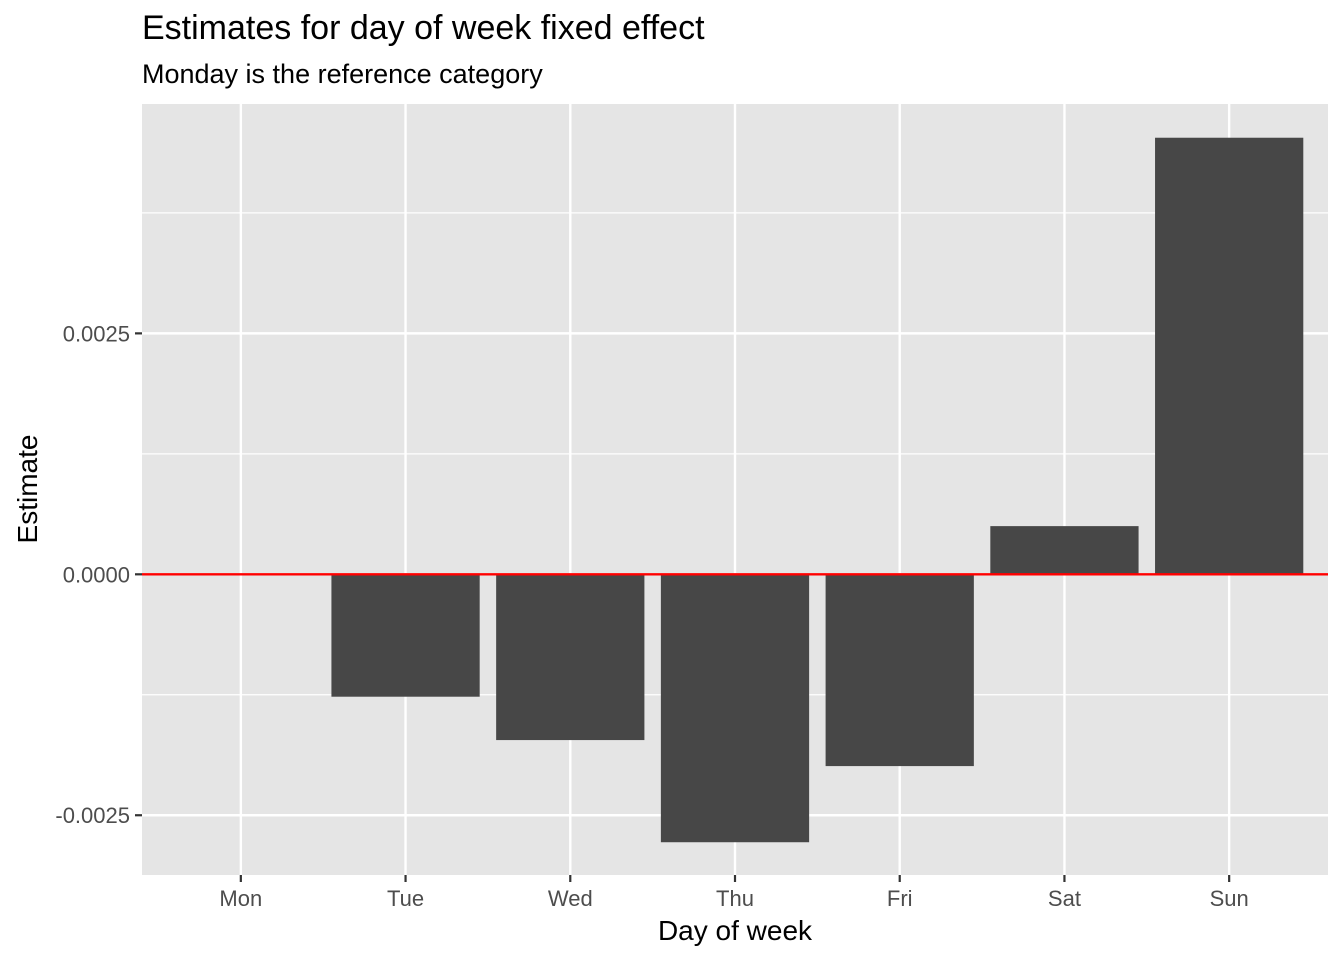 The width and height of the screenshot is (1344, 960). Describe the element at coordinates (570, 898) in the screenshot. I see `x-tick-label-wed: Wed` at that location.